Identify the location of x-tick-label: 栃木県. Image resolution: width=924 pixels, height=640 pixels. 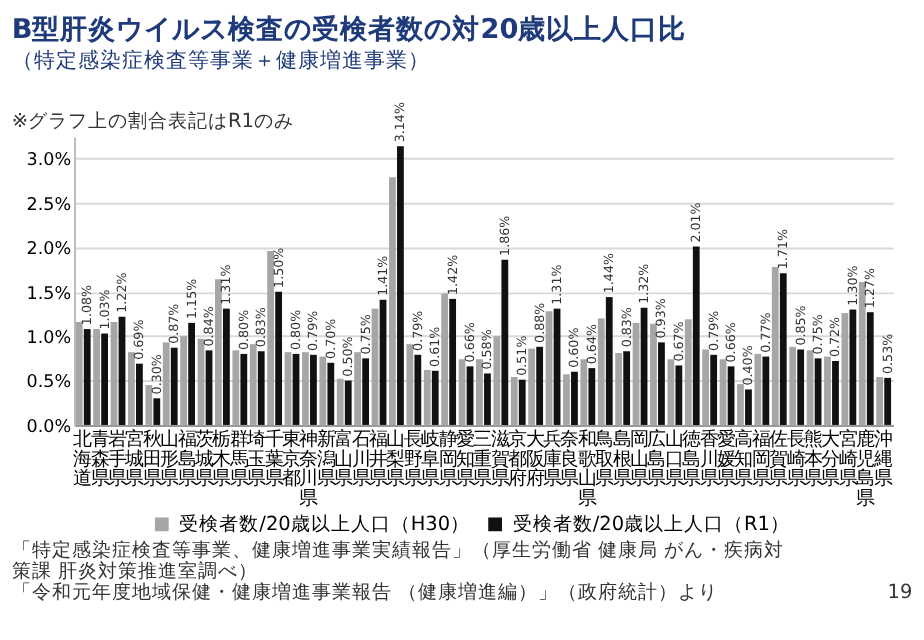
(222, 459).